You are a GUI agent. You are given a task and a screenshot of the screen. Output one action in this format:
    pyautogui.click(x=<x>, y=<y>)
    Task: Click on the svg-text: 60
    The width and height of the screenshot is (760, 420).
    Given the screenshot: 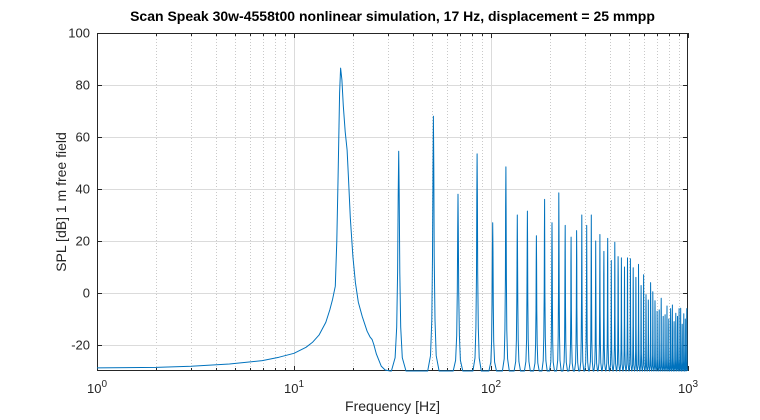 What is the action you would take?
    pyautogui.click(x=83, y=137)
    